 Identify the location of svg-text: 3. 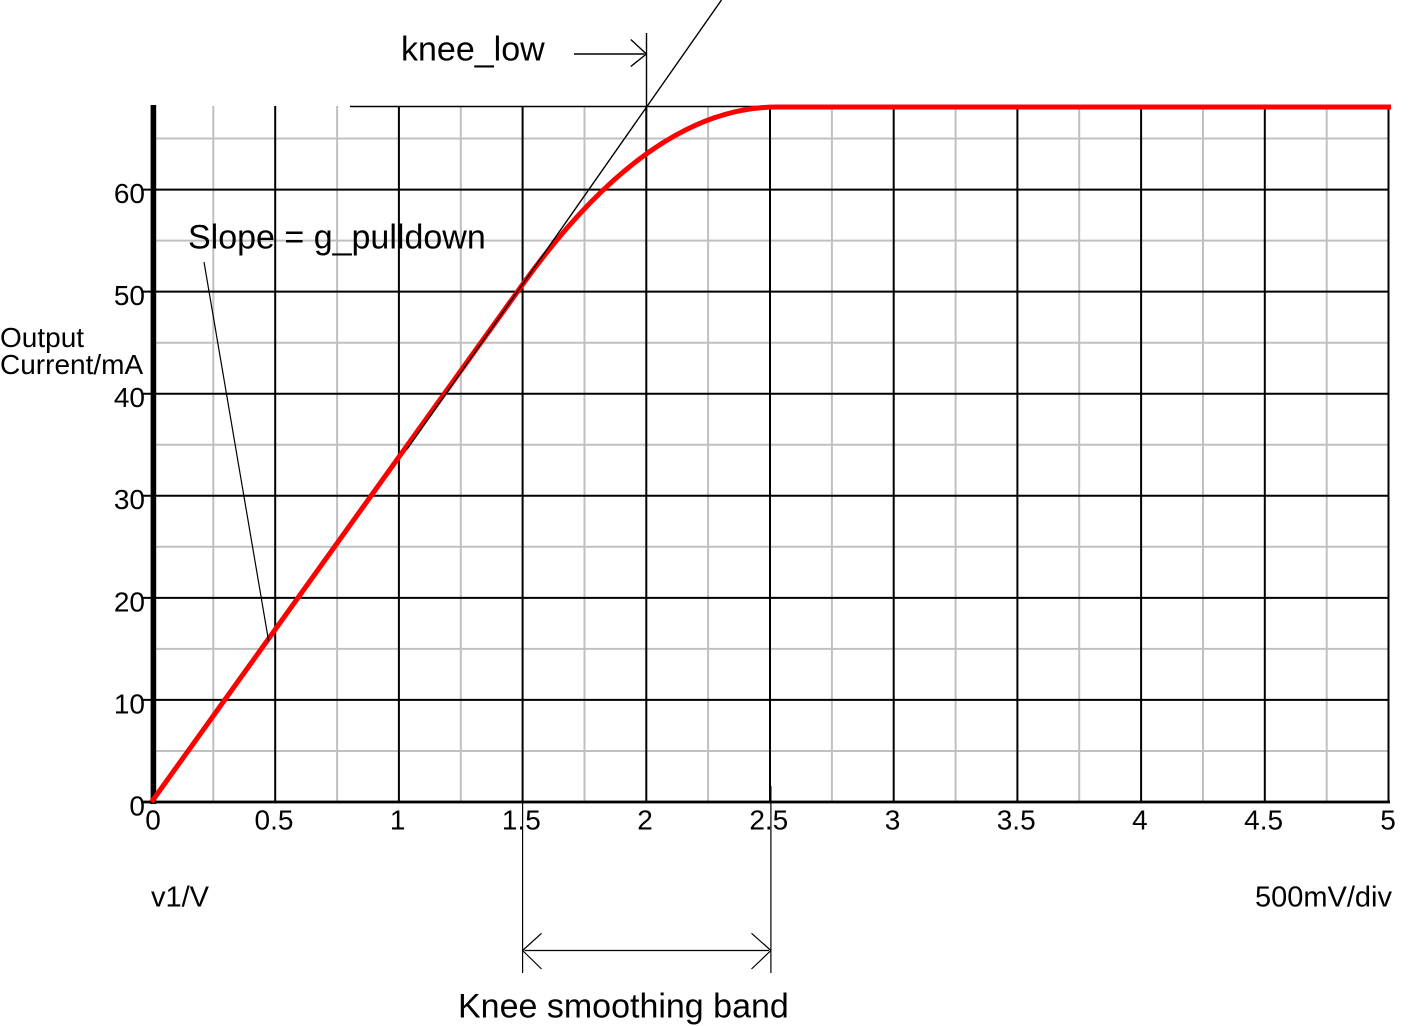
(893, 820).